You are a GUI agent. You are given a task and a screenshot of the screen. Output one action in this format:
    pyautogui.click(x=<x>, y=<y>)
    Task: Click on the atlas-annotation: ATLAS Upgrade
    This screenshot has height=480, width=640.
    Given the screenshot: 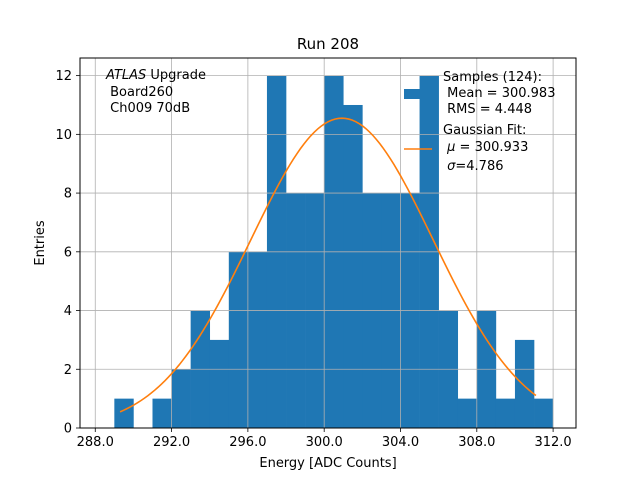 What is the action you would take?
    pyautogui.click(x=155, y=75)
    